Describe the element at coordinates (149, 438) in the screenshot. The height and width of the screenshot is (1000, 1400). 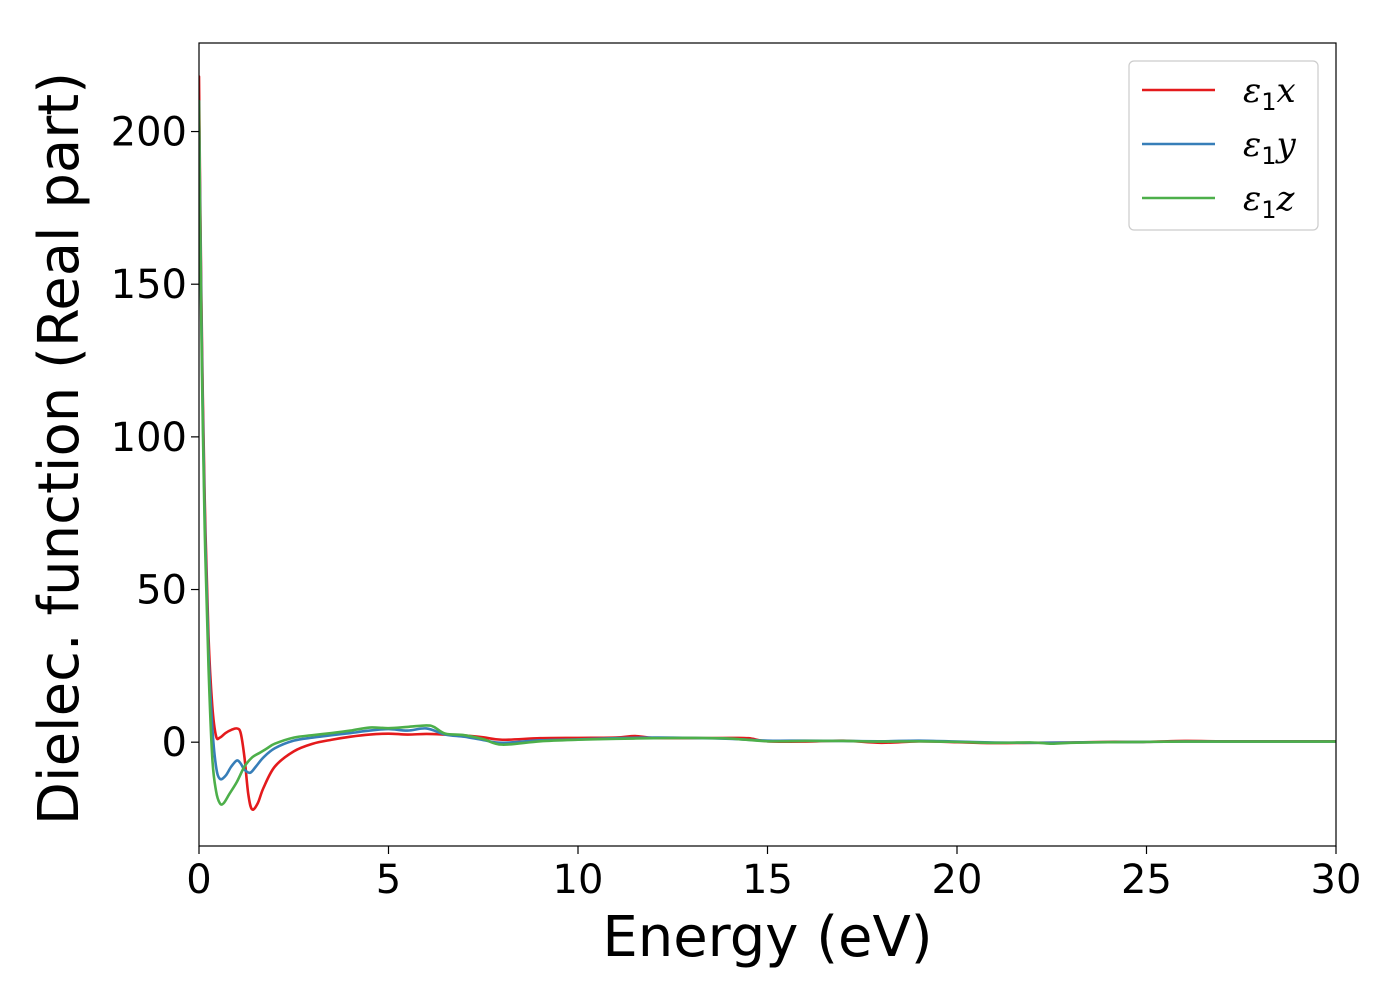
I see `y-tick-label: 100` at that location.